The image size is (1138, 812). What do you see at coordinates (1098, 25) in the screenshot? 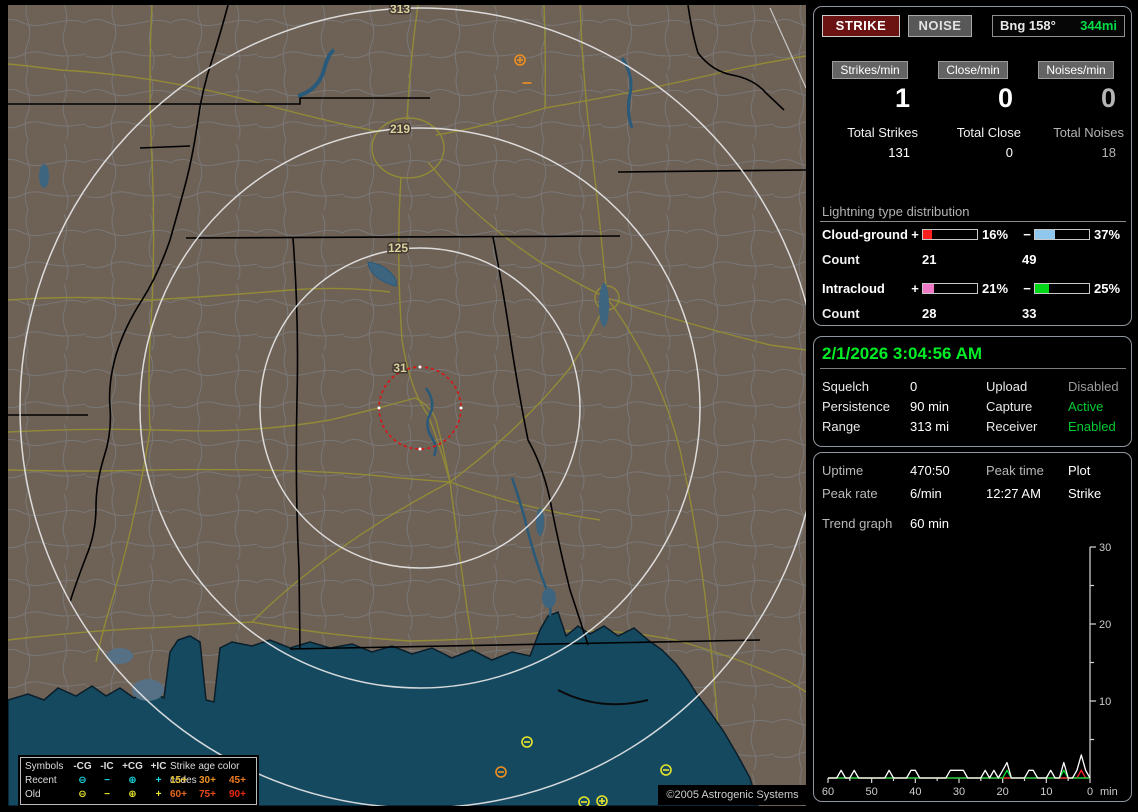
I see `bearing-range-value: 344mi` at bounding box center [1098, 25].